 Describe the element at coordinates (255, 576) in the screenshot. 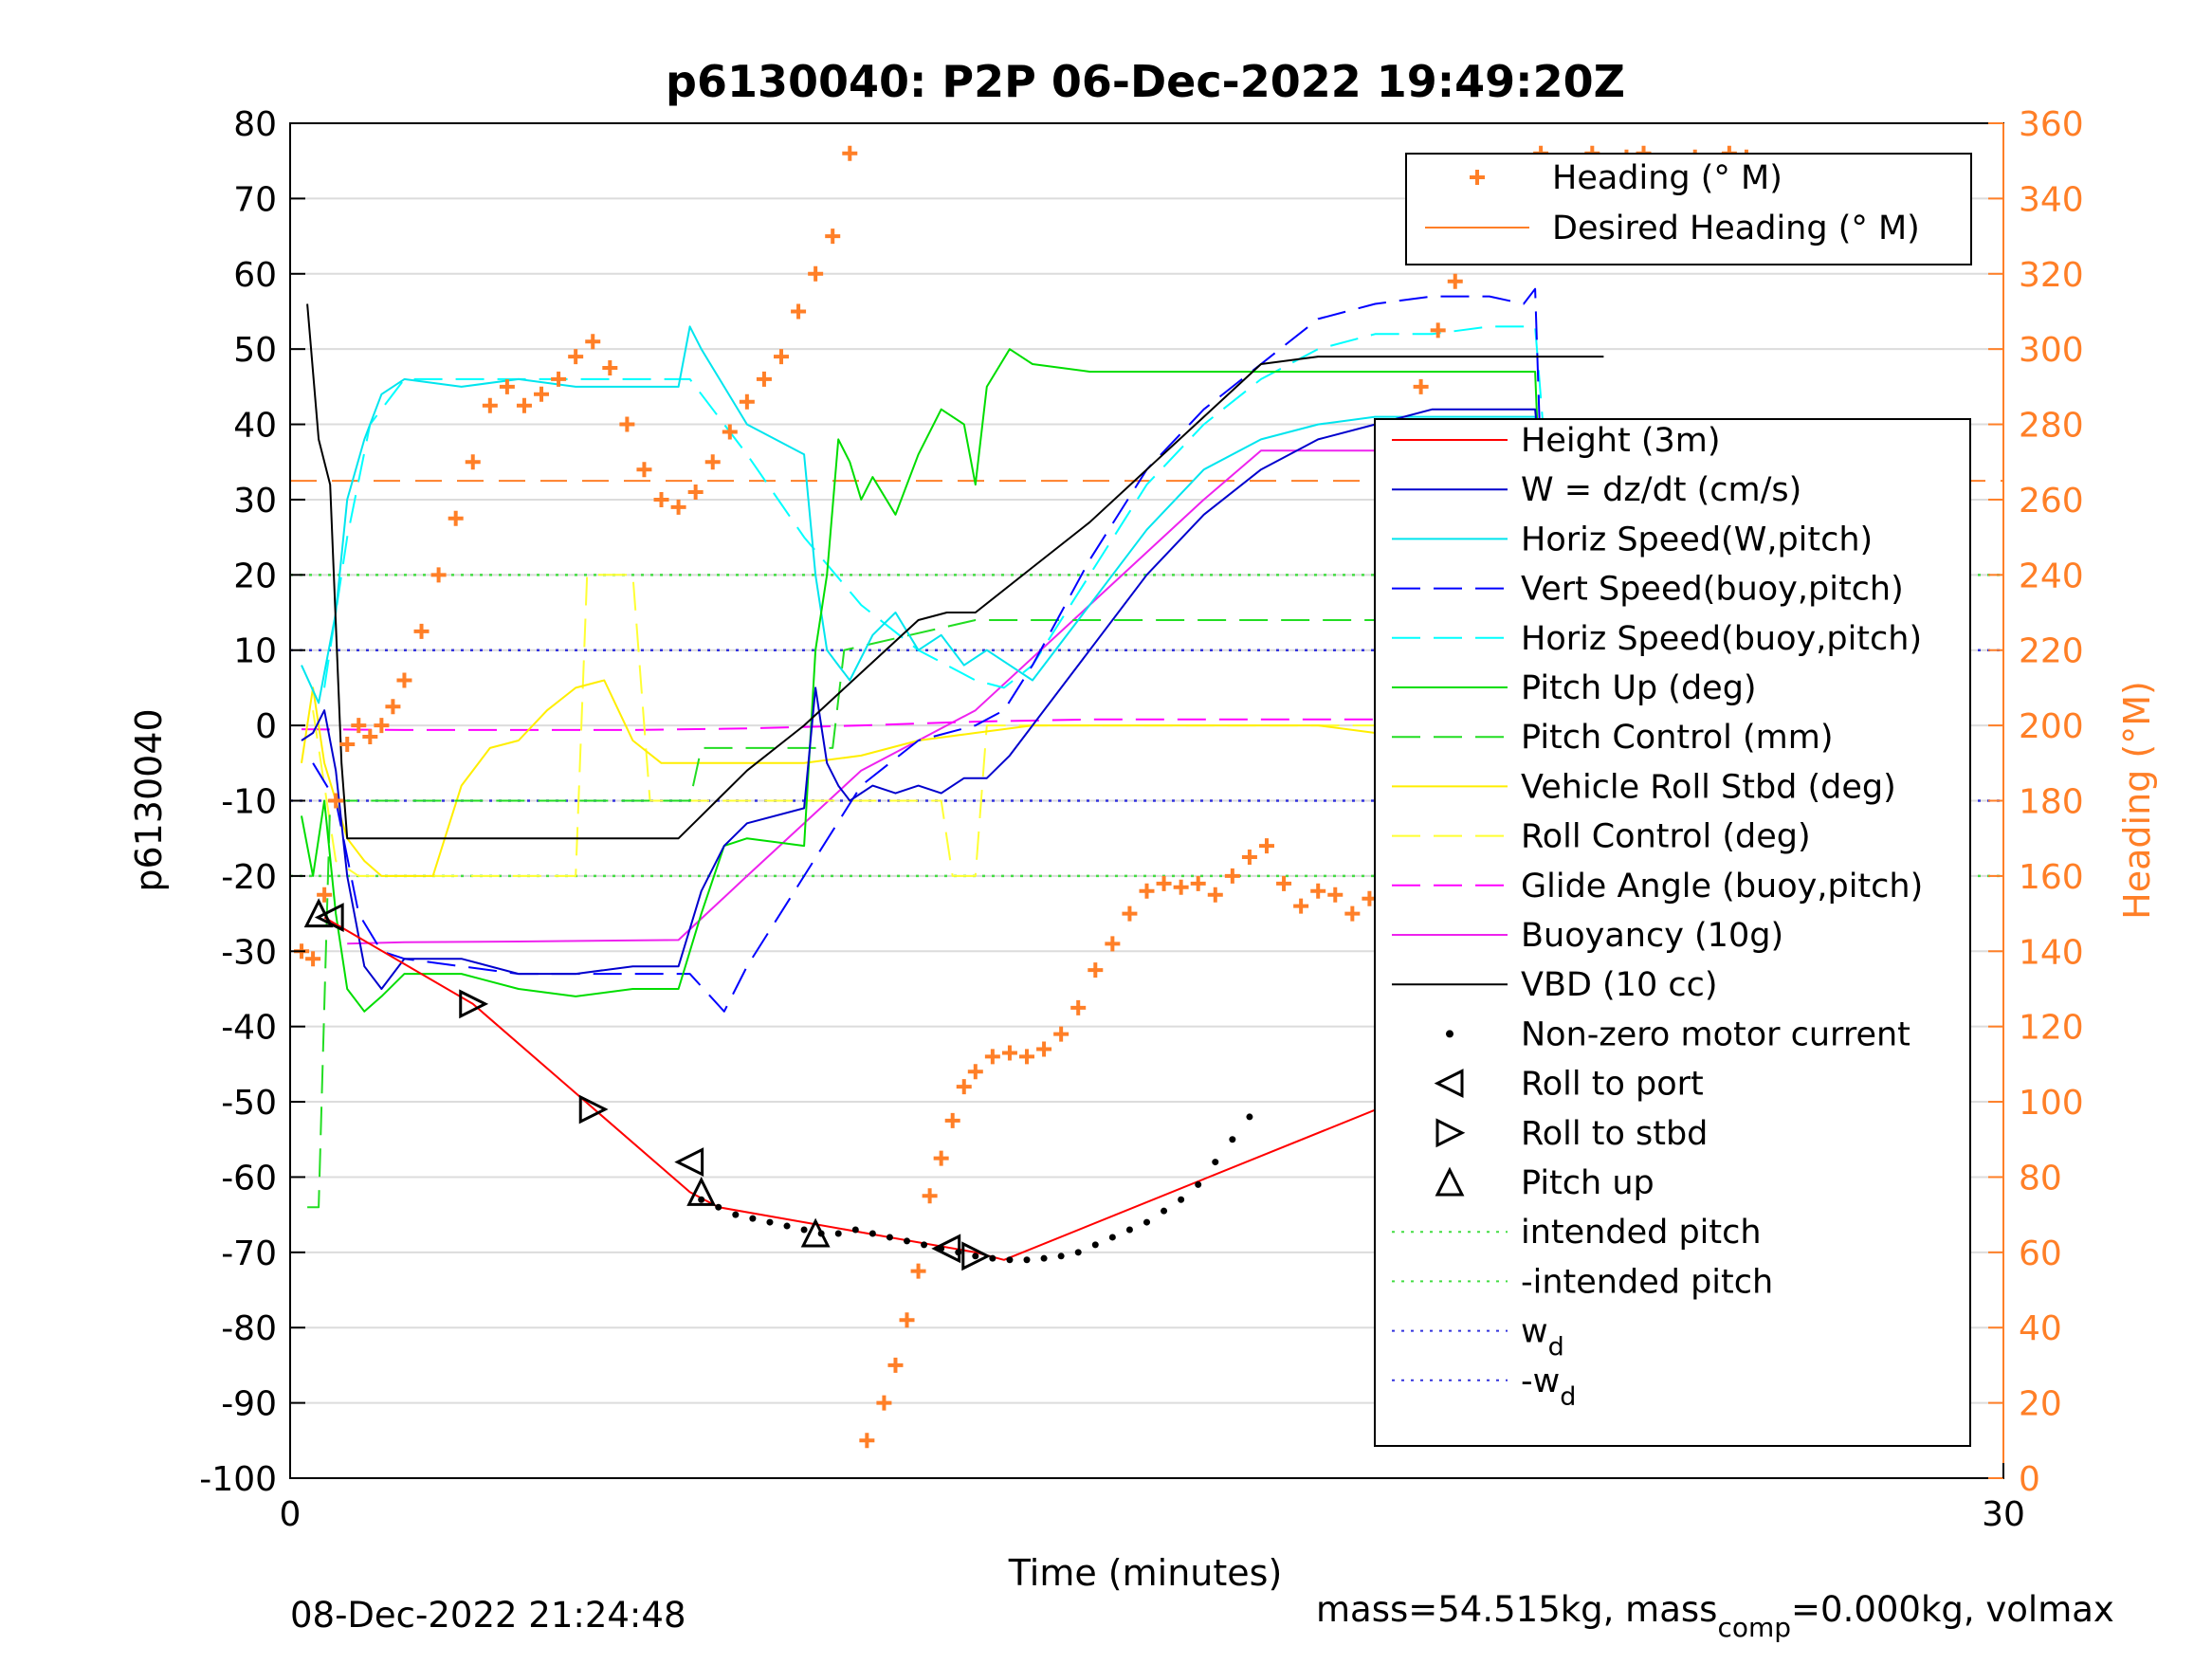

I see `y-tick-label: 20` at that location.